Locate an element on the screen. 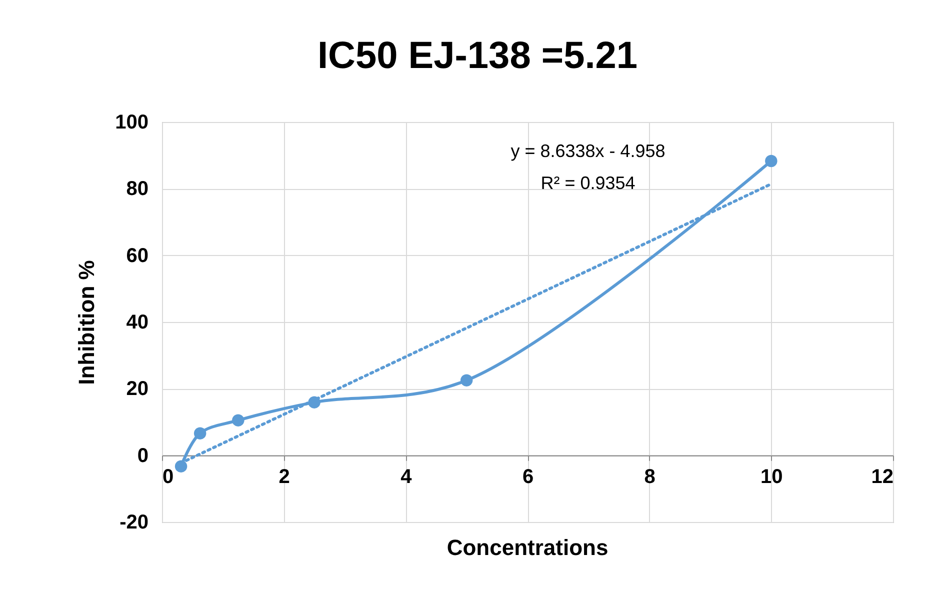  annotation: R² = 0.9354 is located at coordinates (588, 183).